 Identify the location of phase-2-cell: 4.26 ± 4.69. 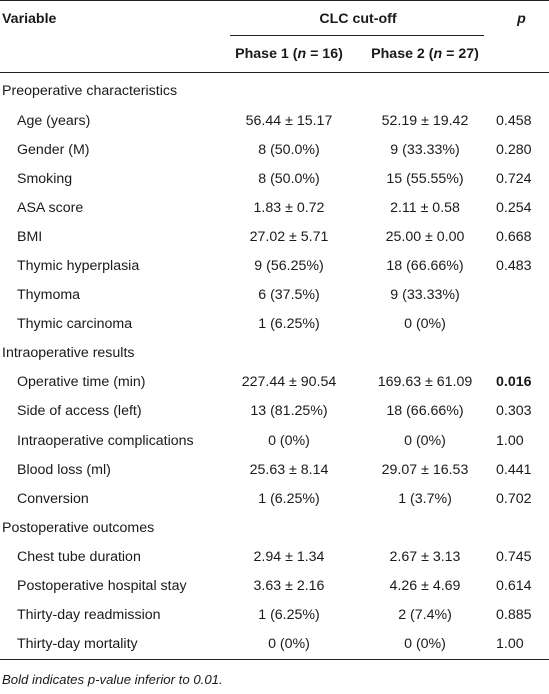
(425, 586).